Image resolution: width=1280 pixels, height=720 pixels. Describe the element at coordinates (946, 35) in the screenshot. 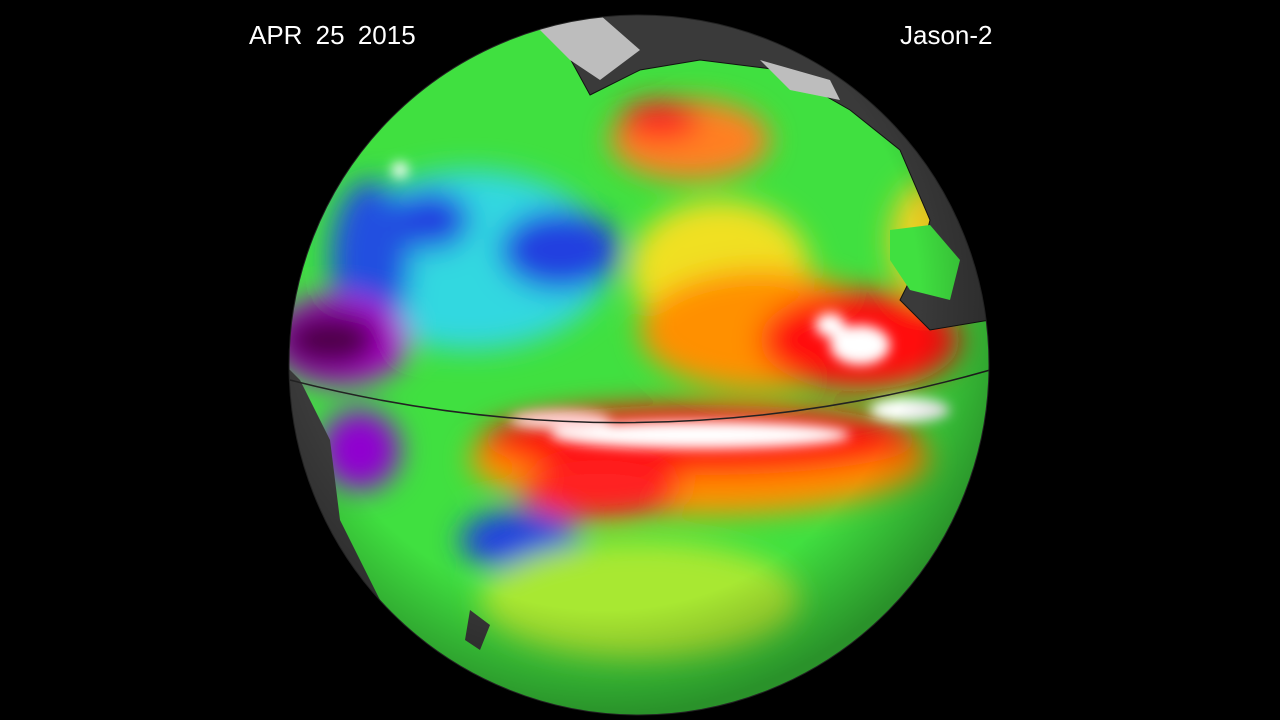

I see `satellite-label: Jason-2` at that location.